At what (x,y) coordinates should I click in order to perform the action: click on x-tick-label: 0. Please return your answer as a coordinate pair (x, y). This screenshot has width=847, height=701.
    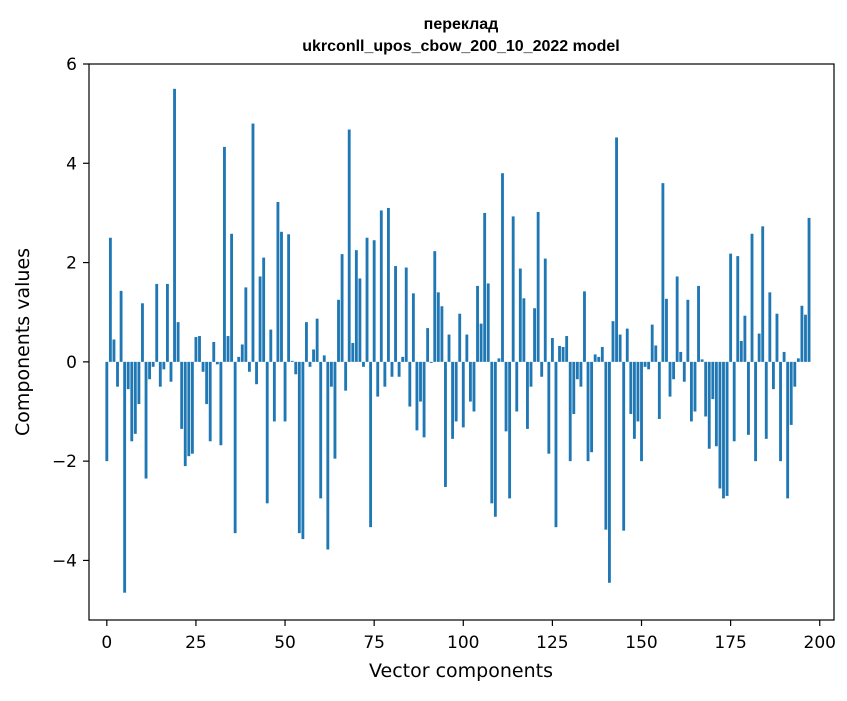
    Looking at the image, I should click on (106, 643).